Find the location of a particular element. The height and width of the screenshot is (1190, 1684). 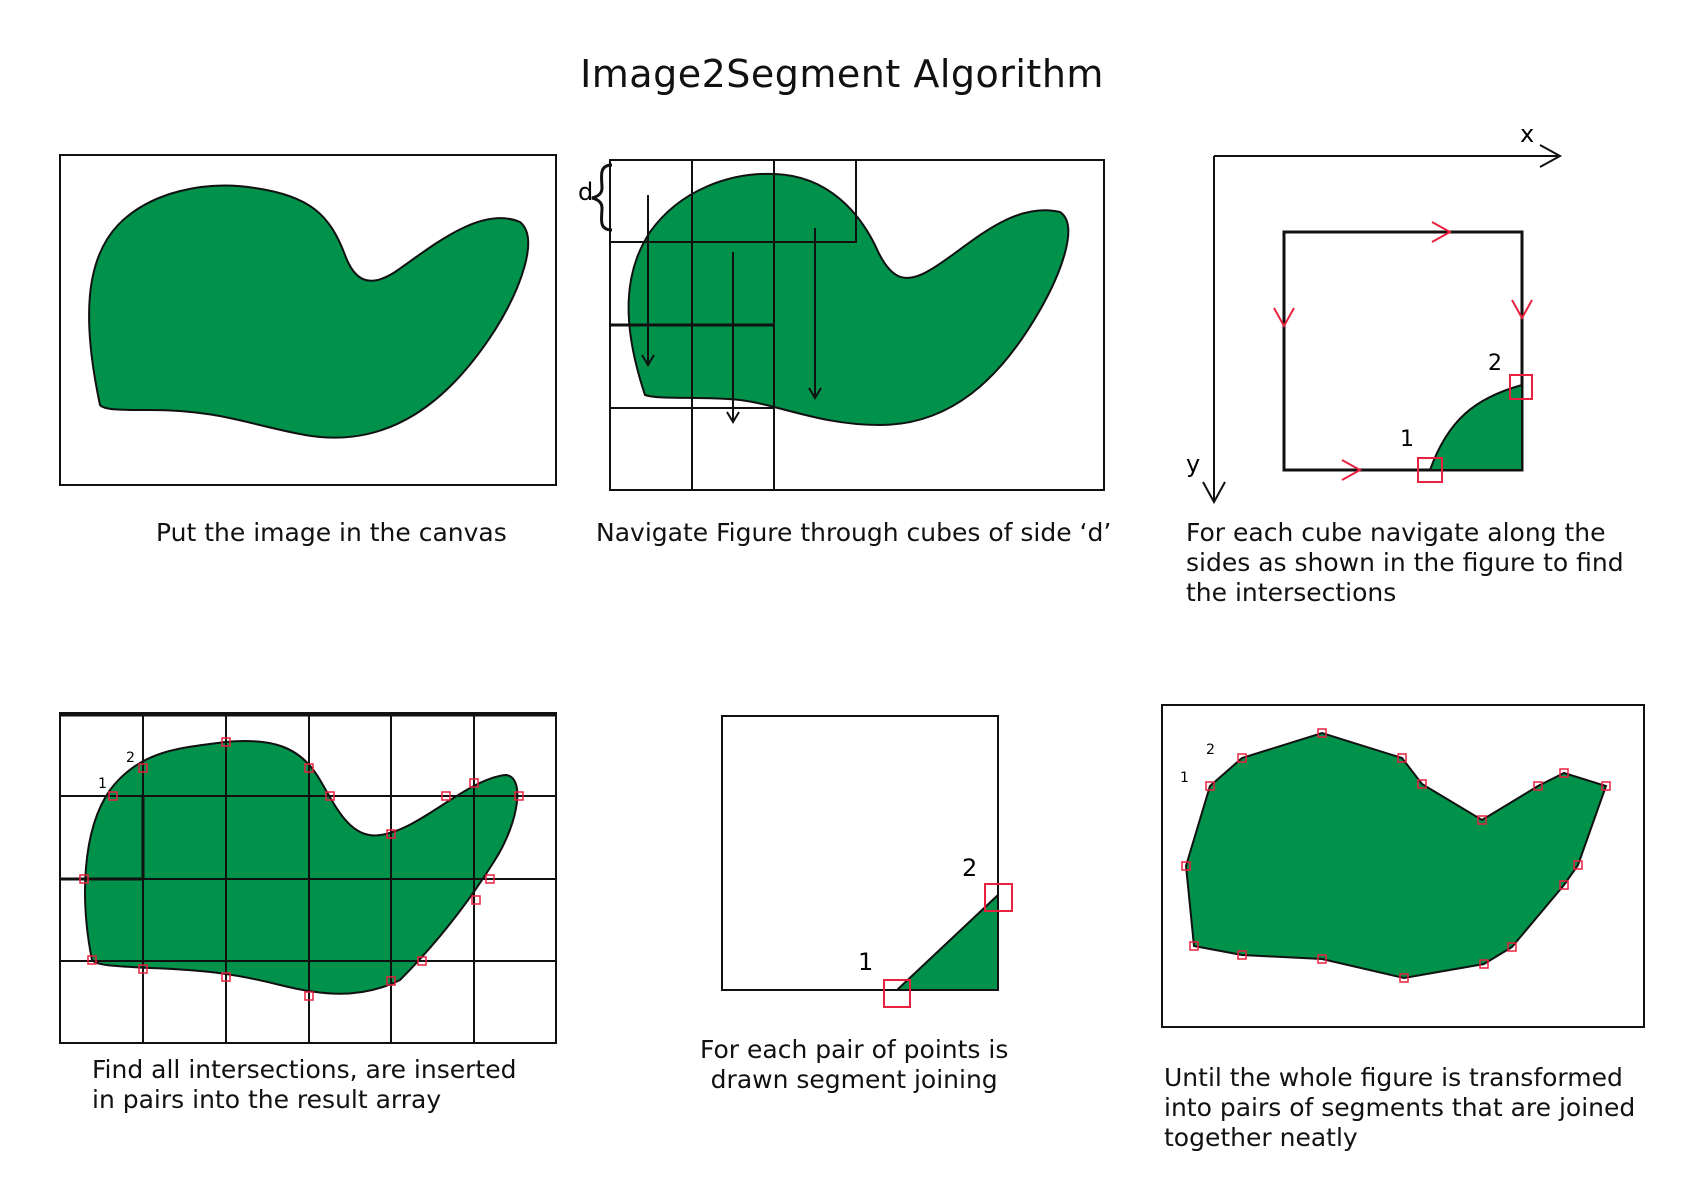

figure-shape is located at coordinates (309, 311).